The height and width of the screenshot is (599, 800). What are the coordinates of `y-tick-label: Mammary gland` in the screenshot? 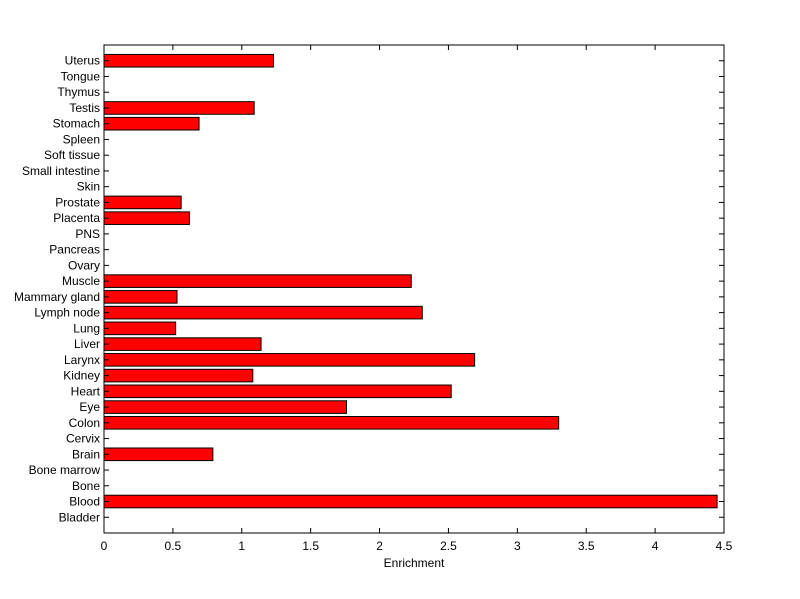 It's located at (57, 297).